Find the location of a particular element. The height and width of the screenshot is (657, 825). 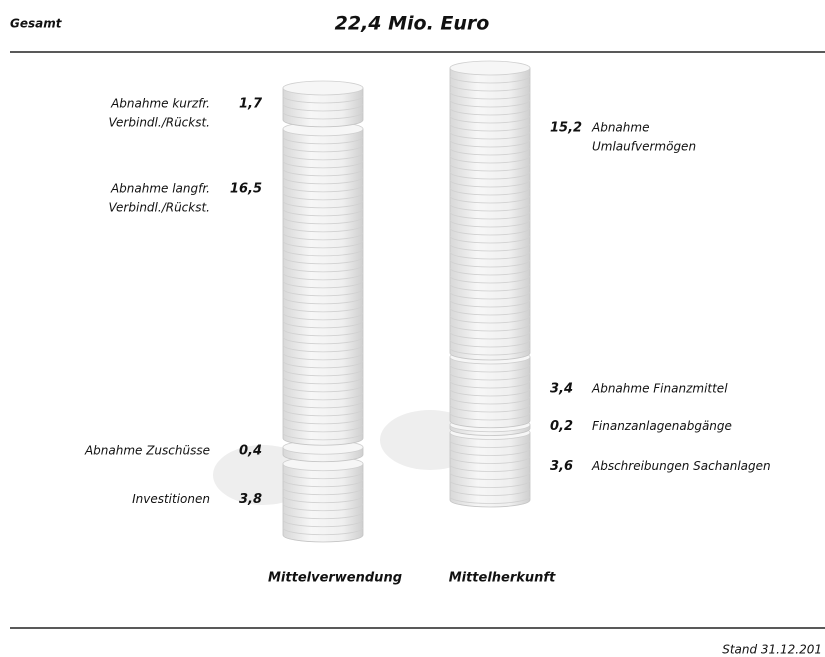

value-label: 1,7 is located at coordinates (251, 103).